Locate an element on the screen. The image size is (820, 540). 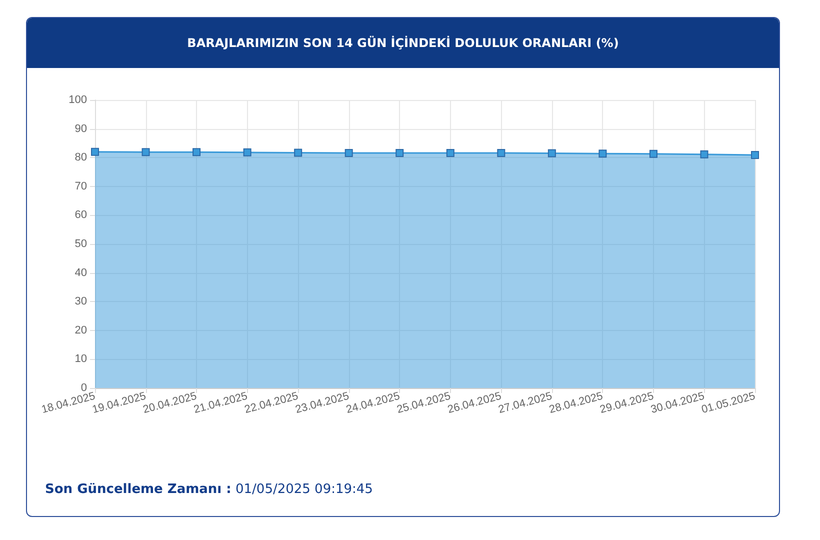
y-tick-label: 90 is located at coordinates (80, 128).